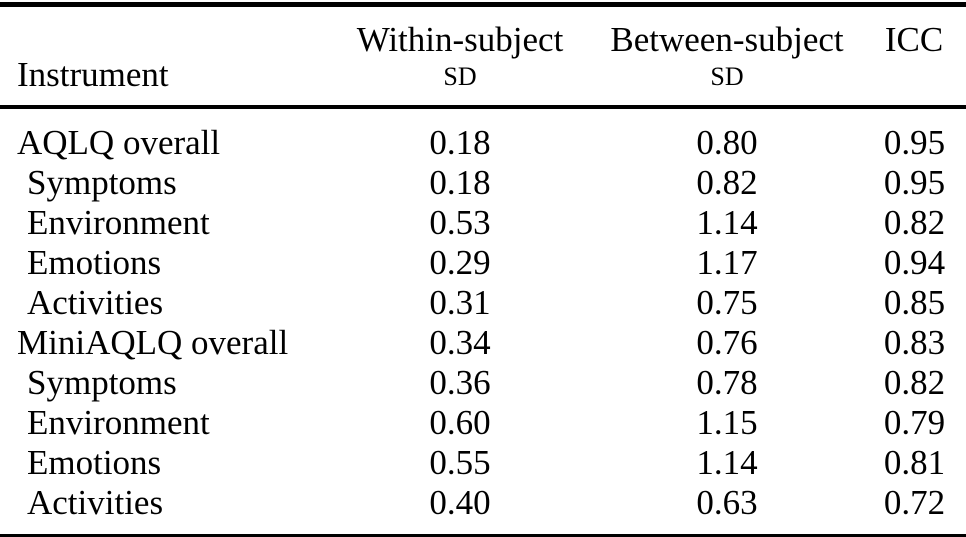 The image size is (966, 537). I want to click on header-icc-label: ICC, so click(914, 39).